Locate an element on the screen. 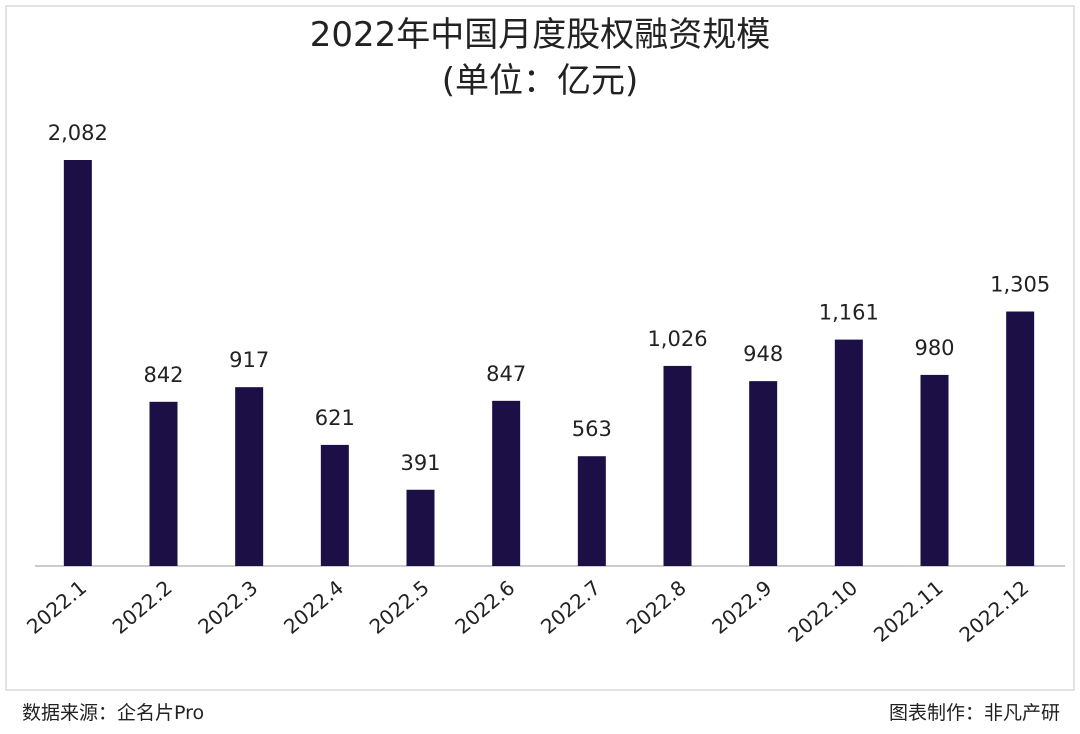  source-note: 数据来源：企名片Pro is located at coordinates (113, 713).